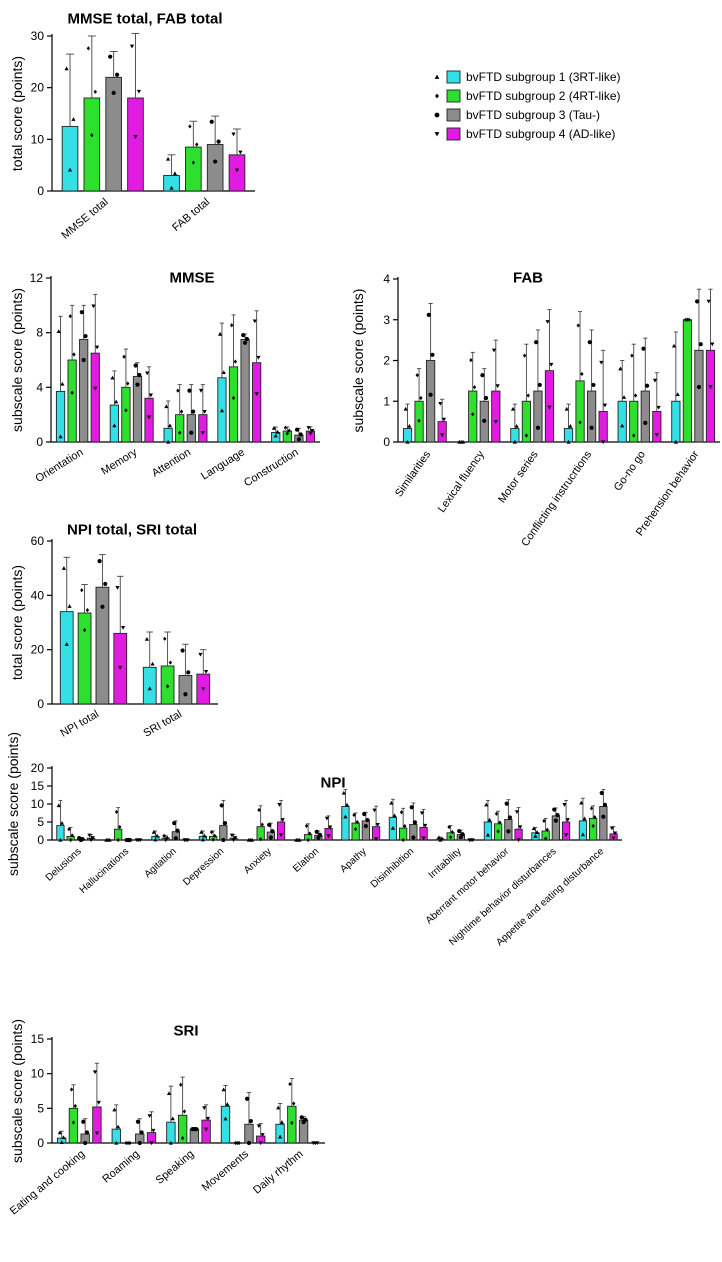 The image size is (722, 1262). I want to click on y-tick-label: 10, so click(38, 804).